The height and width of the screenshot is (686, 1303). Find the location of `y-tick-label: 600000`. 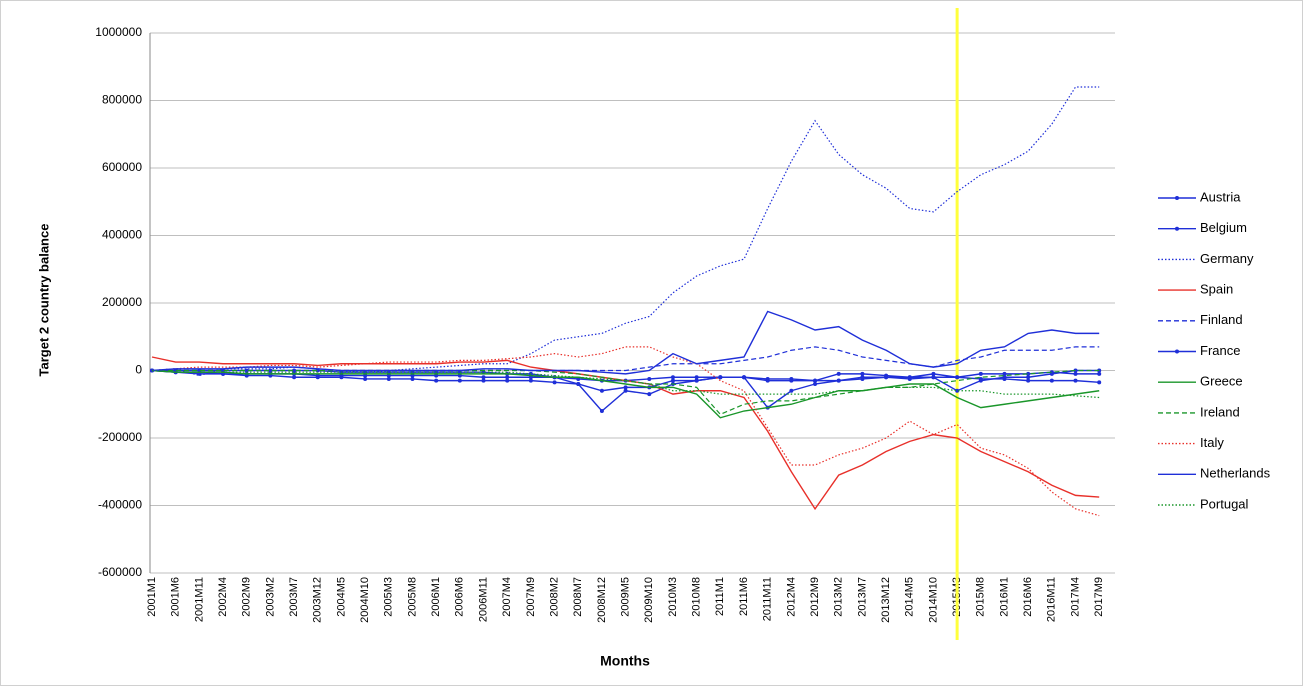

y-tick-label: 600000 is located at coordinates (122, 167).